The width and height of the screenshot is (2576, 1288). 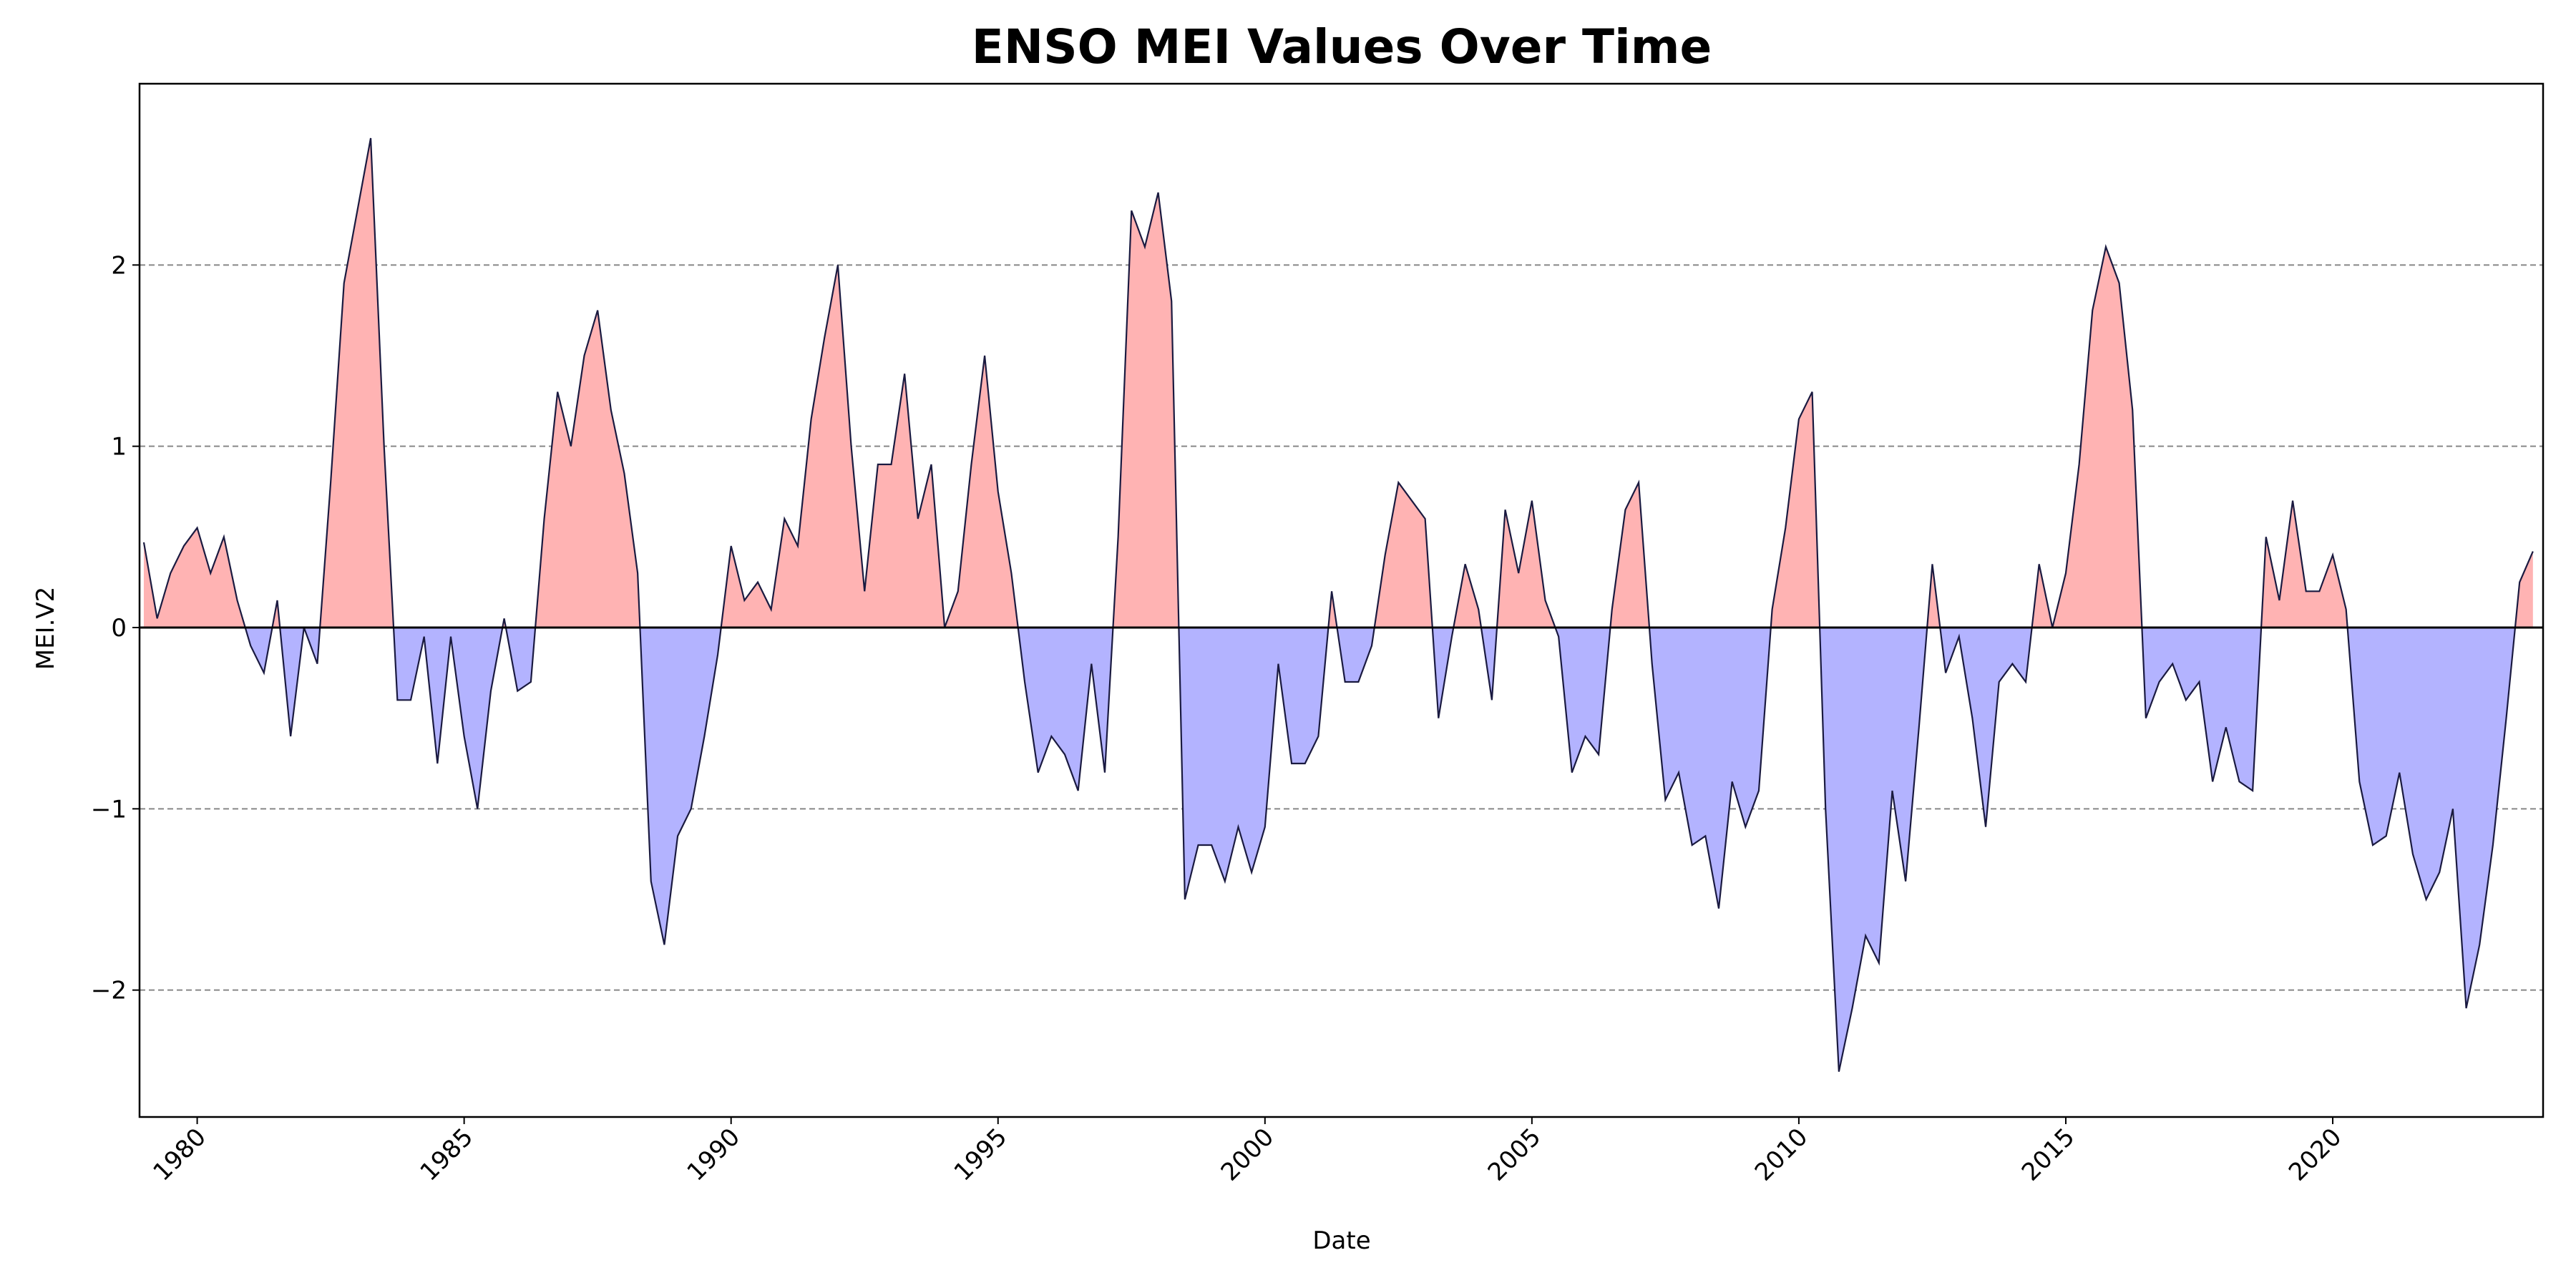 What do you see at coordinates (1781, 1154) in the screenshot?
I see `x-tick-label: 2010` at bounding box center [1781, 1154].